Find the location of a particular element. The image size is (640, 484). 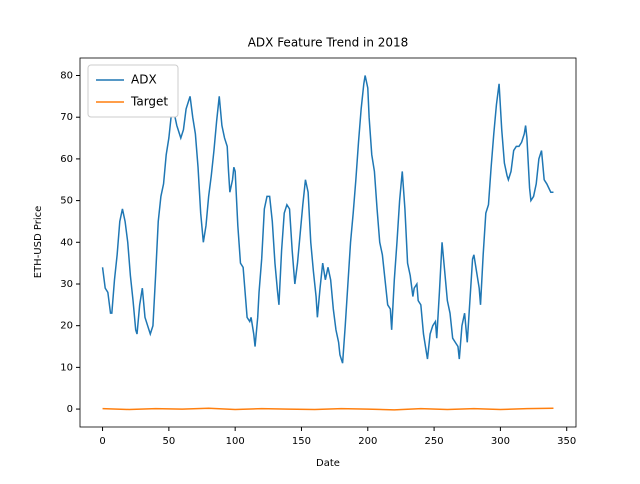

chart-title: ADX Feature Trend in 2018 is located at coordinates (328, 43).